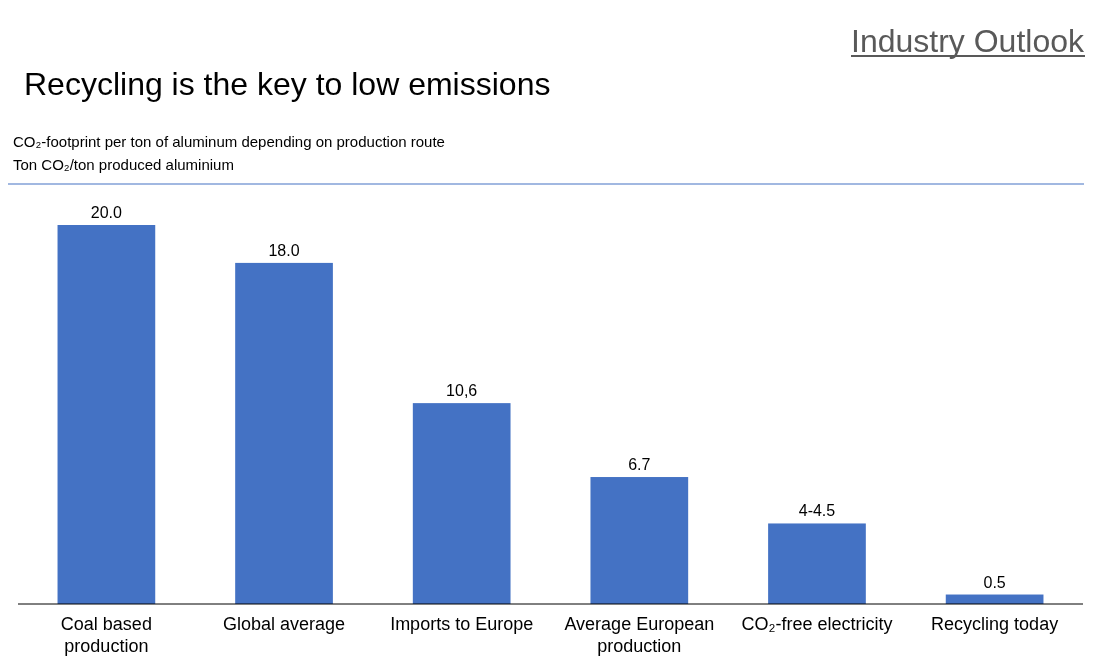 Image resolution: width=1093 pixels, height=659 pixels. I want to click on data-label: 10,6, so click(462, 391).